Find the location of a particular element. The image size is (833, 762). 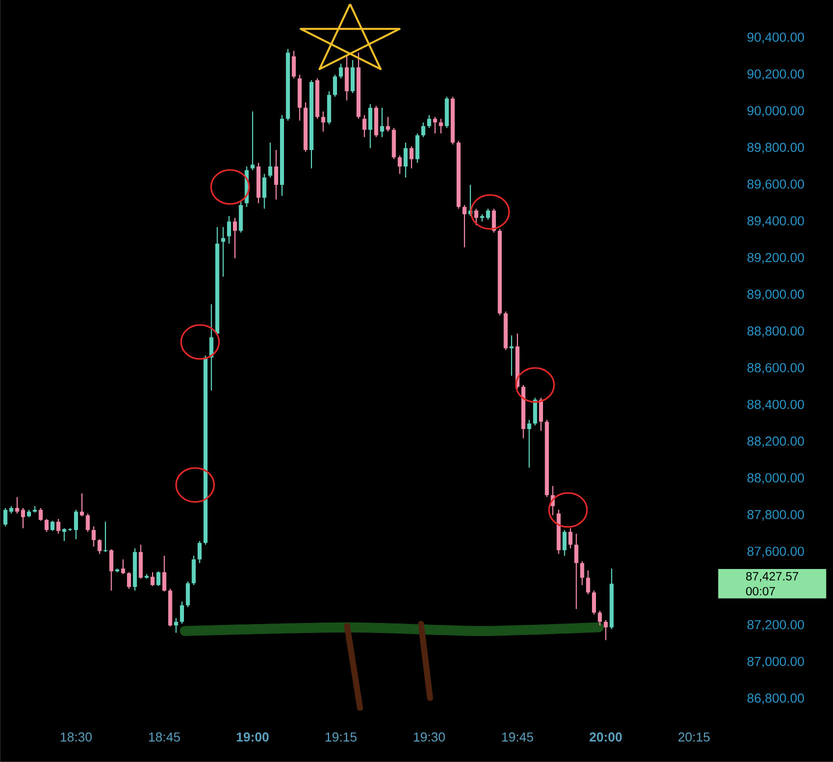

y-tick-label: 88,600.00 is located at coordinates (775, 368).